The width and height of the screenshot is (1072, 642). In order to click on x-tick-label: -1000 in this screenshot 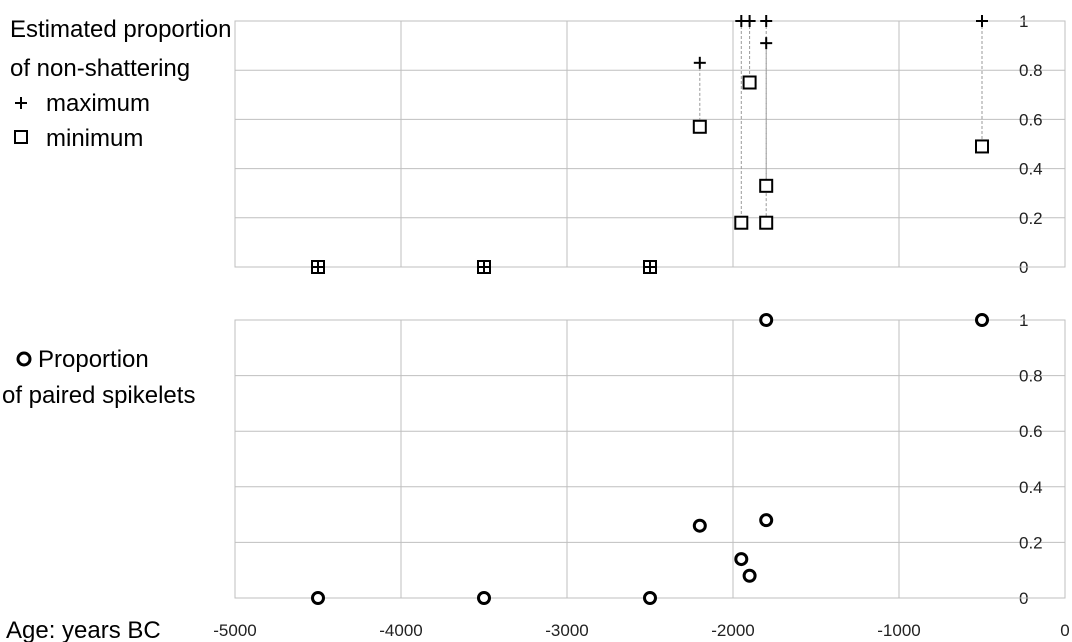, I will do `click(898, 630)`.